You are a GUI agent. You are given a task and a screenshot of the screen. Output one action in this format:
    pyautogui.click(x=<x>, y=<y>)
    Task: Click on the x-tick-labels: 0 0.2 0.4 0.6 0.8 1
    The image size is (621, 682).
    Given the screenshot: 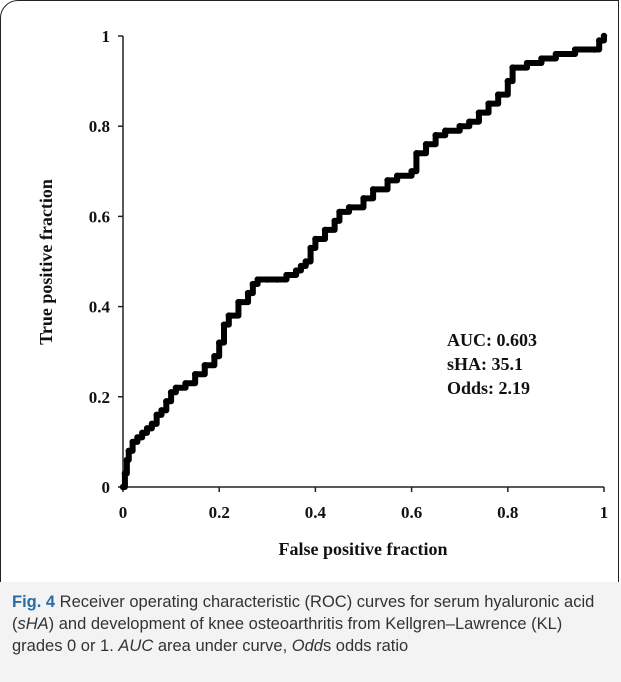 What is the action you would take?
    pyautogui.click(x=364, y=504)
    